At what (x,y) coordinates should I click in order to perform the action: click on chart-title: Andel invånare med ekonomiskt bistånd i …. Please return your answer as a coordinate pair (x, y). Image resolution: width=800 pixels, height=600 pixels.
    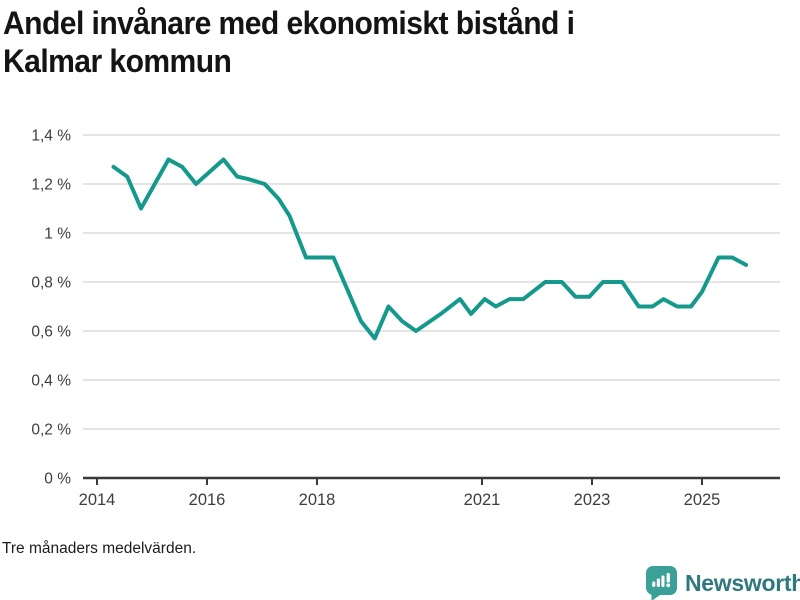
    Looking at the image, I should click on (360, 42).